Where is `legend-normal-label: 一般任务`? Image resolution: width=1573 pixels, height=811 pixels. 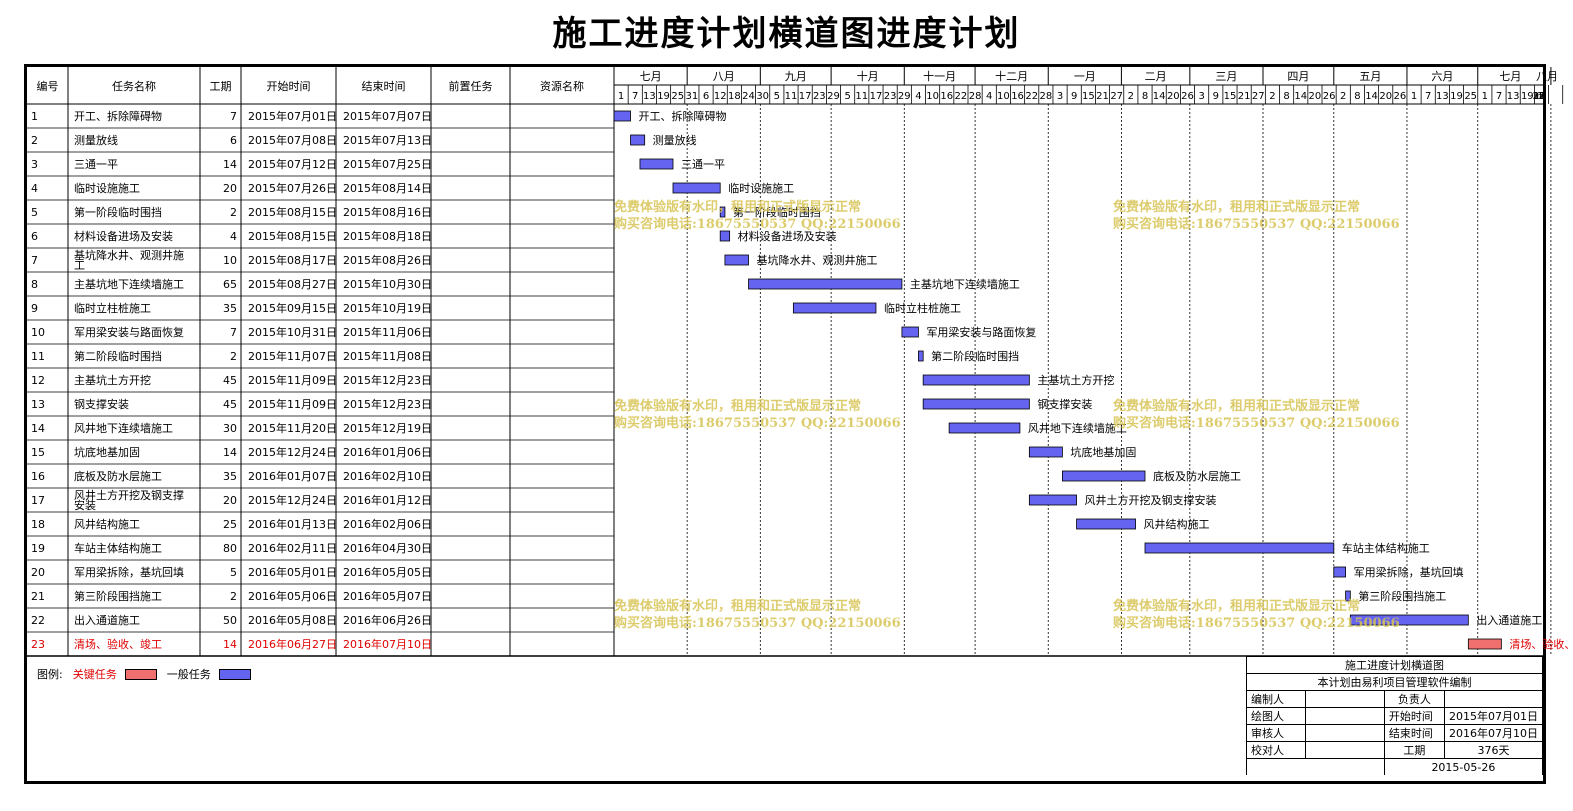 legend-normal-label: 一般任务 is located at coordinates (188, 674).